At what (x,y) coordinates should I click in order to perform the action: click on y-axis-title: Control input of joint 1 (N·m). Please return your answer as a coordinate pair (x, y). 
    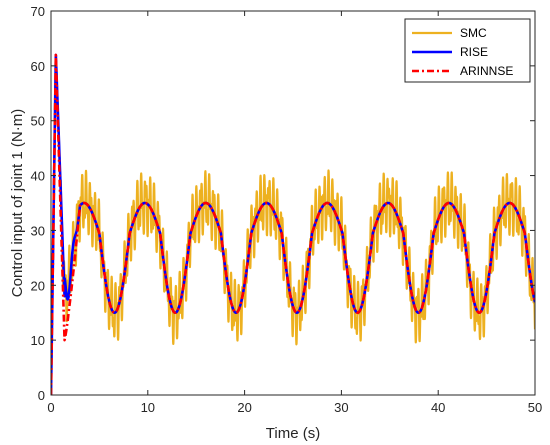
    Looking at the image, I should click on (17, 203).